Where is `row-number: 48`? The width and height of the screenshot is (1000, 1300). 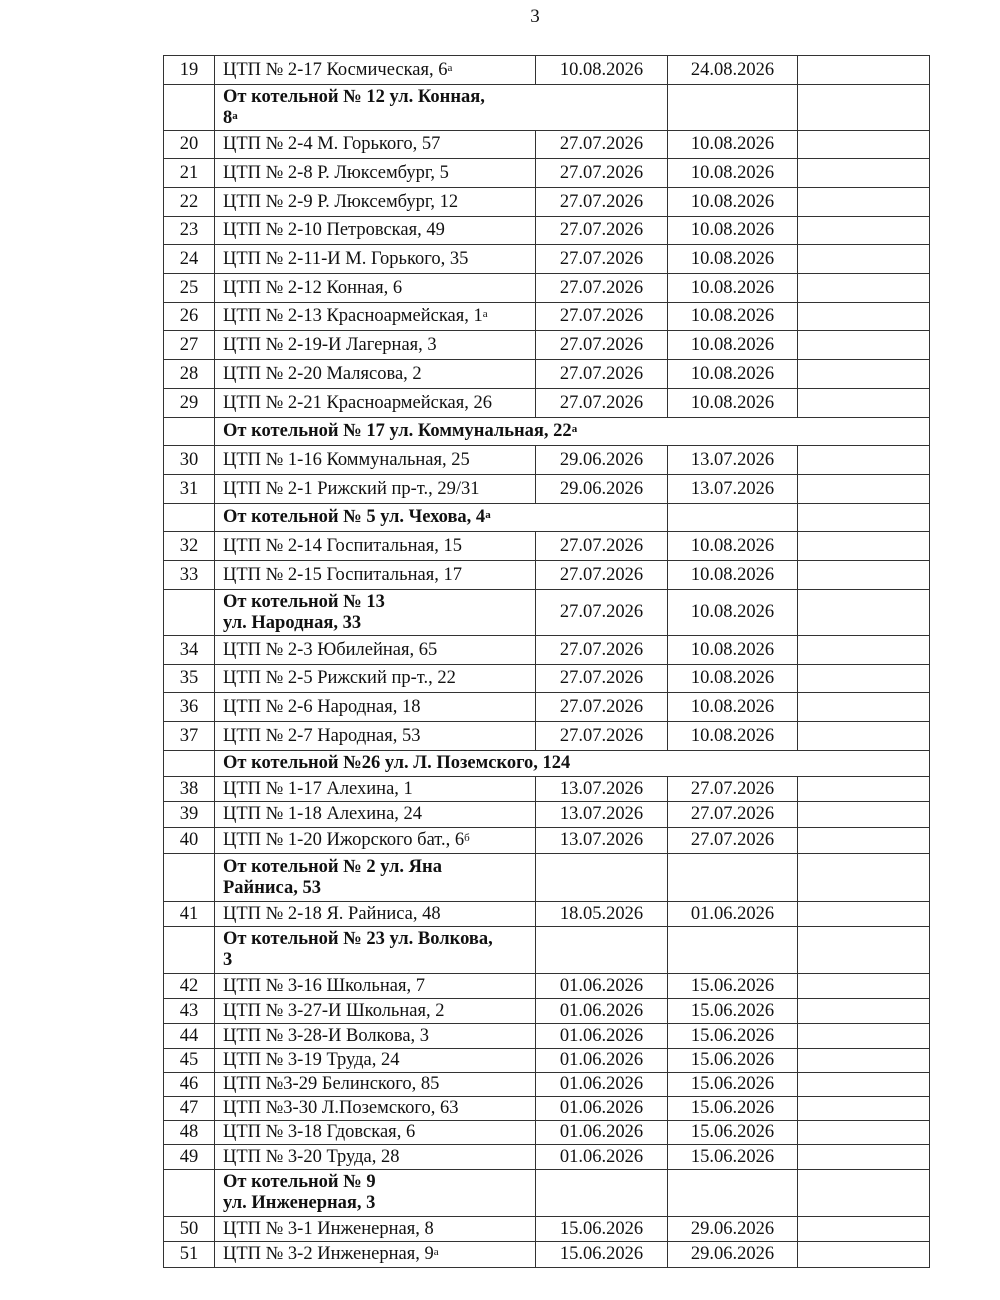 row-number: 48 is located at coordinates (189, 1132).